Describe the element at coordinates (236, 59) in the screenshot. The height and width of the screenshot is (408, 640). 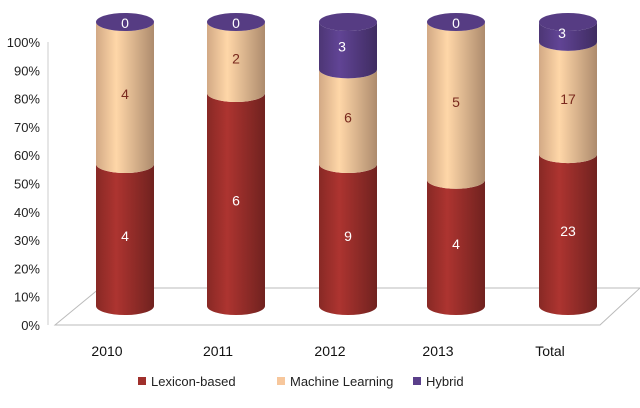
I see `data-label: 2` at that location.